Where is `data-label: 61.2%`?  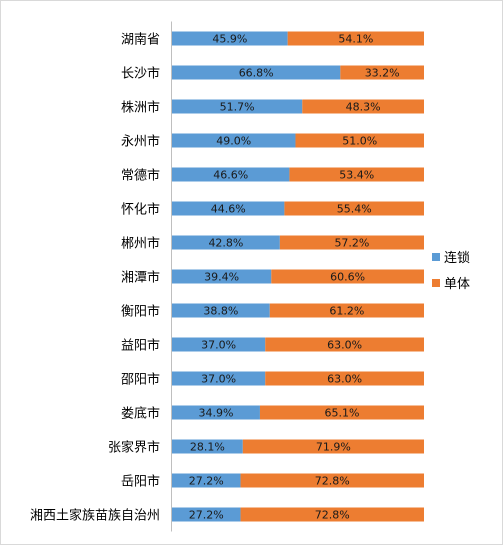 data-label: 61.2% is located at coordinates (346, 311).